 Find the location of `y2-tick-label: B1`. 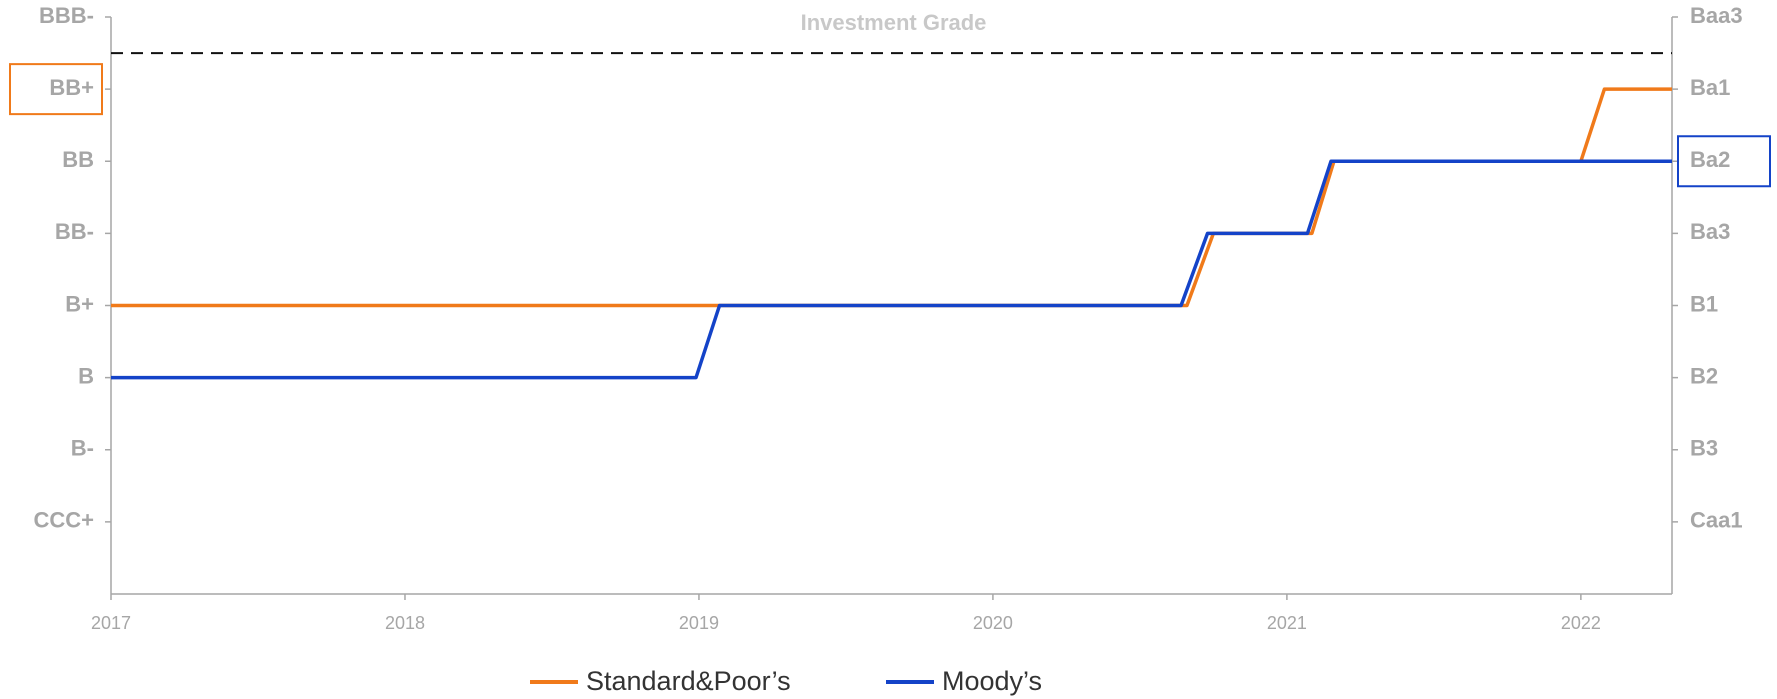

y2-tick-label: B1 is located at coordinates (1704, 303).